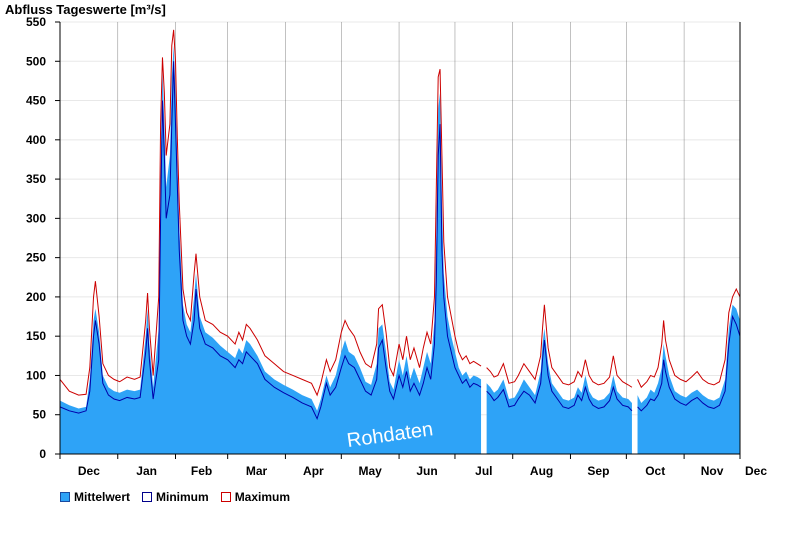 The height and width of the screenshot is (550, 800). What do you see at coordinates (598, 471) in the screenshot?
I see `x-tick-label: Sep` at bounding box center [598, 471].